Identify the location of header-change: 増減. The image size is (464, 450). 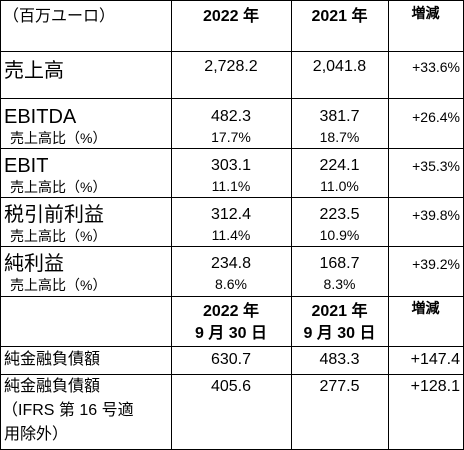
(425, 13).